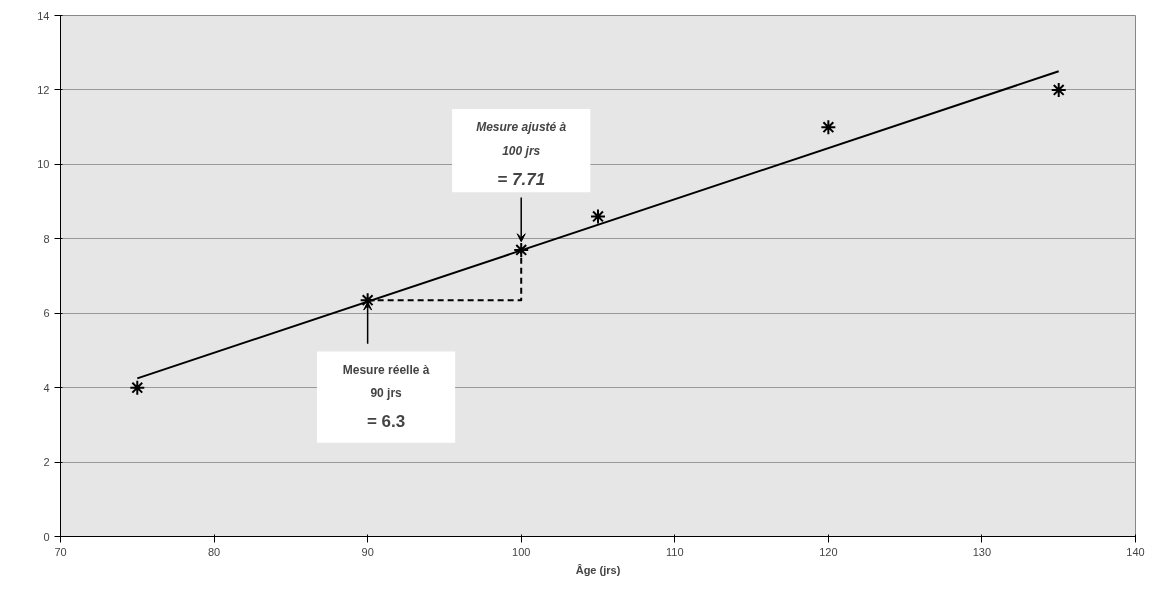 The width and height of the screenshot is (1159, 604). Describe the element at coordinates (46, 238) in the screenshot. I see `y-tick-label: 8` at that location.